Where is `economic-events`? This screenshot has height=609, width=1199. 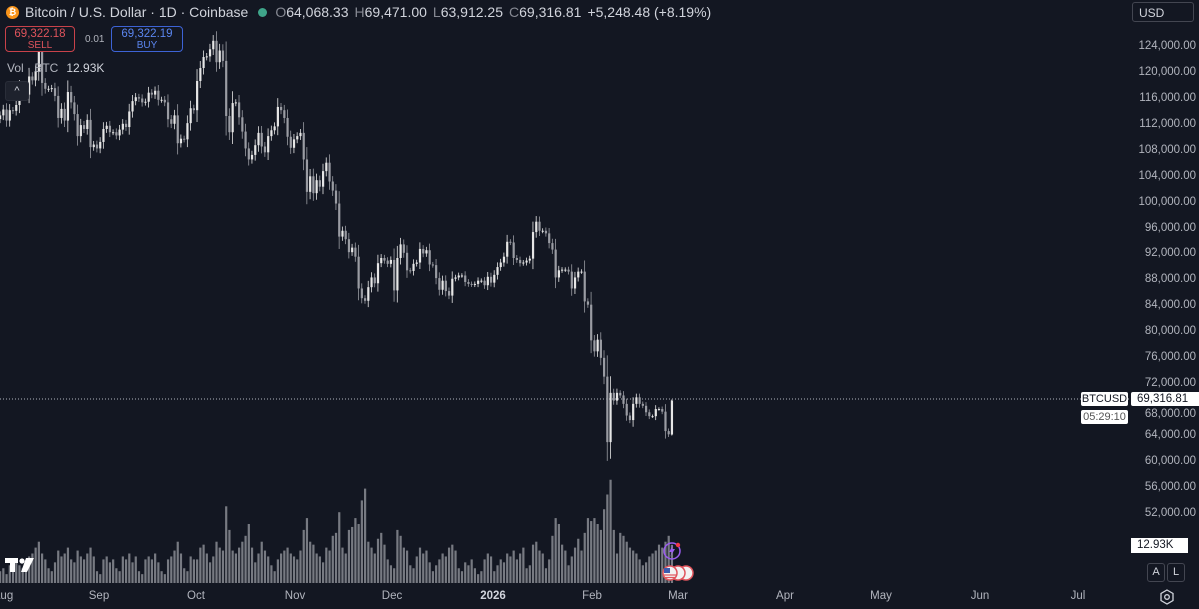
economic-events is located at coordinates (680, 562).